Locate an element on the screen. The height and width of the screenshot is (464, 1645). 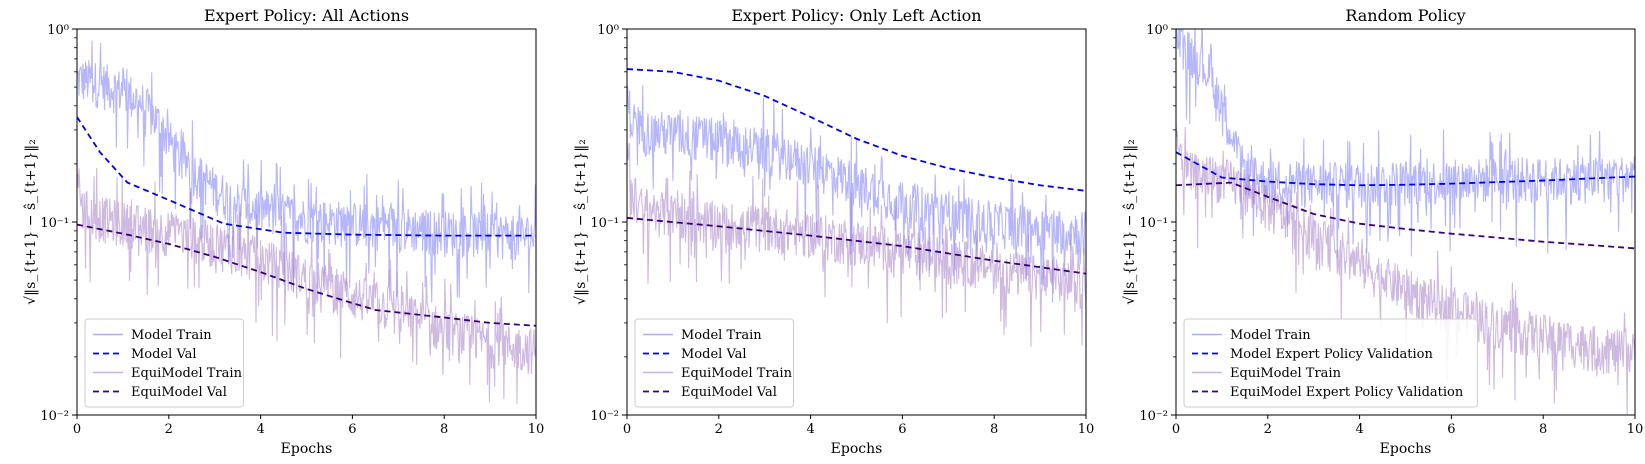
chart-title: Expert Policy: All Actions is located at coordinates (306, 15).